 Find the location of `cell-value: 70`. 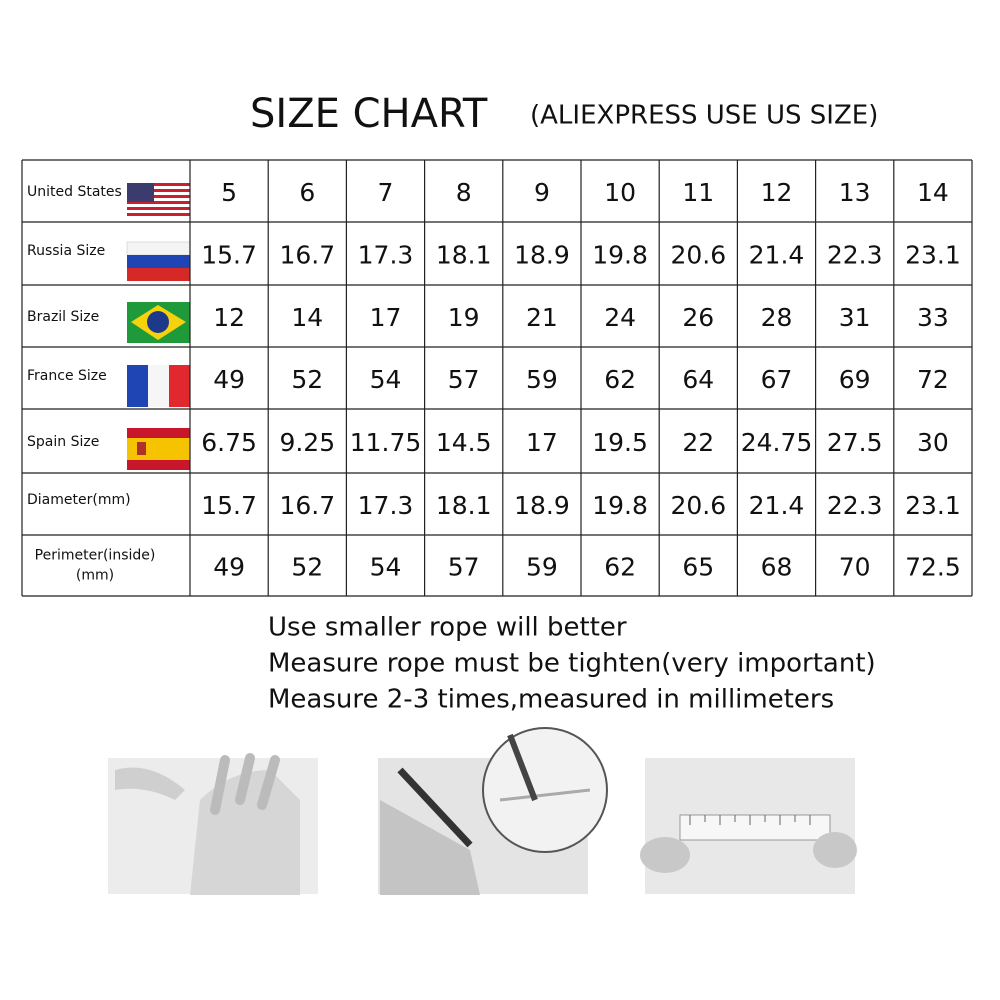

cell-value: 70 is located at coordinates (855, 567).